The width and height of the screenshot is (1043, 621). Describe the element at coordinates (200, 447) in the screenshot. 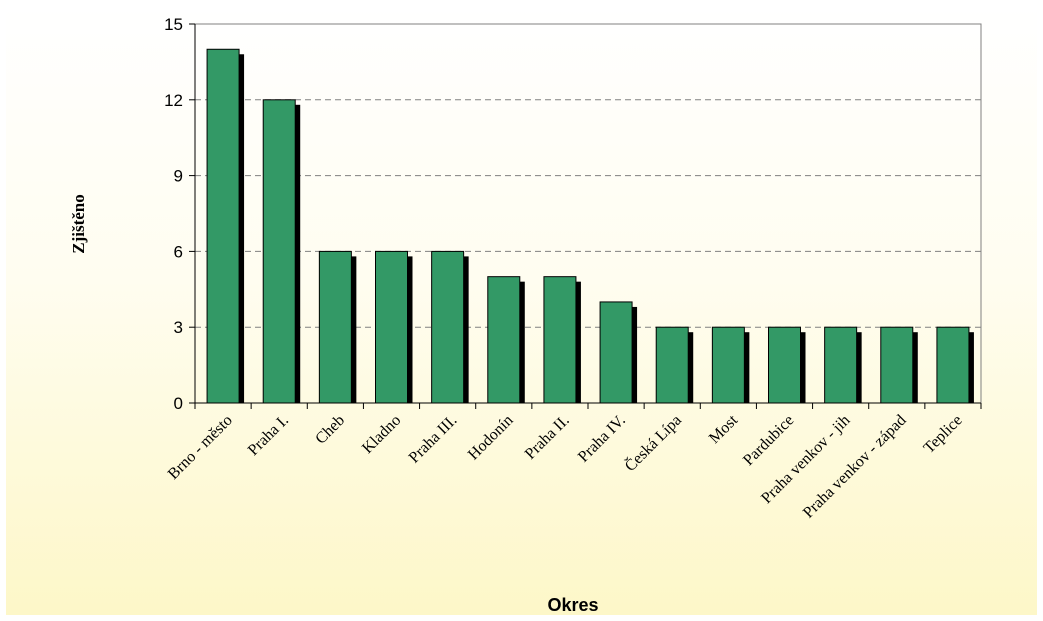

I see `category-label: Brno - město` at that location.